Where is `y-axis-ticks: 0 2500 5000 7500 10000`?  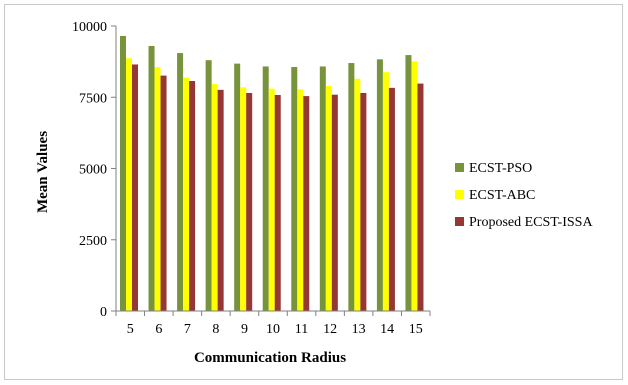 y-axis-ticks: 0 2500 5000 7500 10000 is located at coordinates (94, 170).